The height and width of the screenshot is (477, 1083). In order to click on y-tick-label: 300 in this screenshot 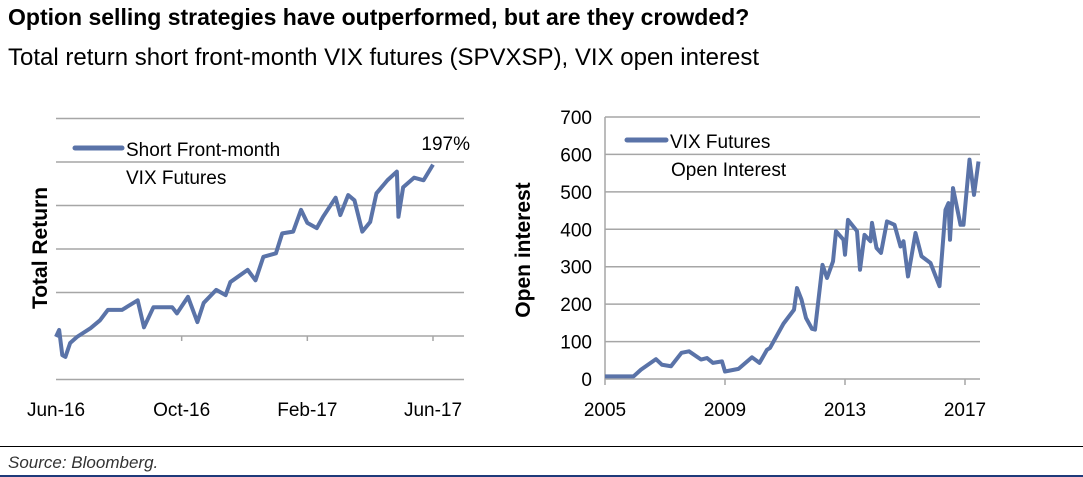, I will do `click(576, 268)`.